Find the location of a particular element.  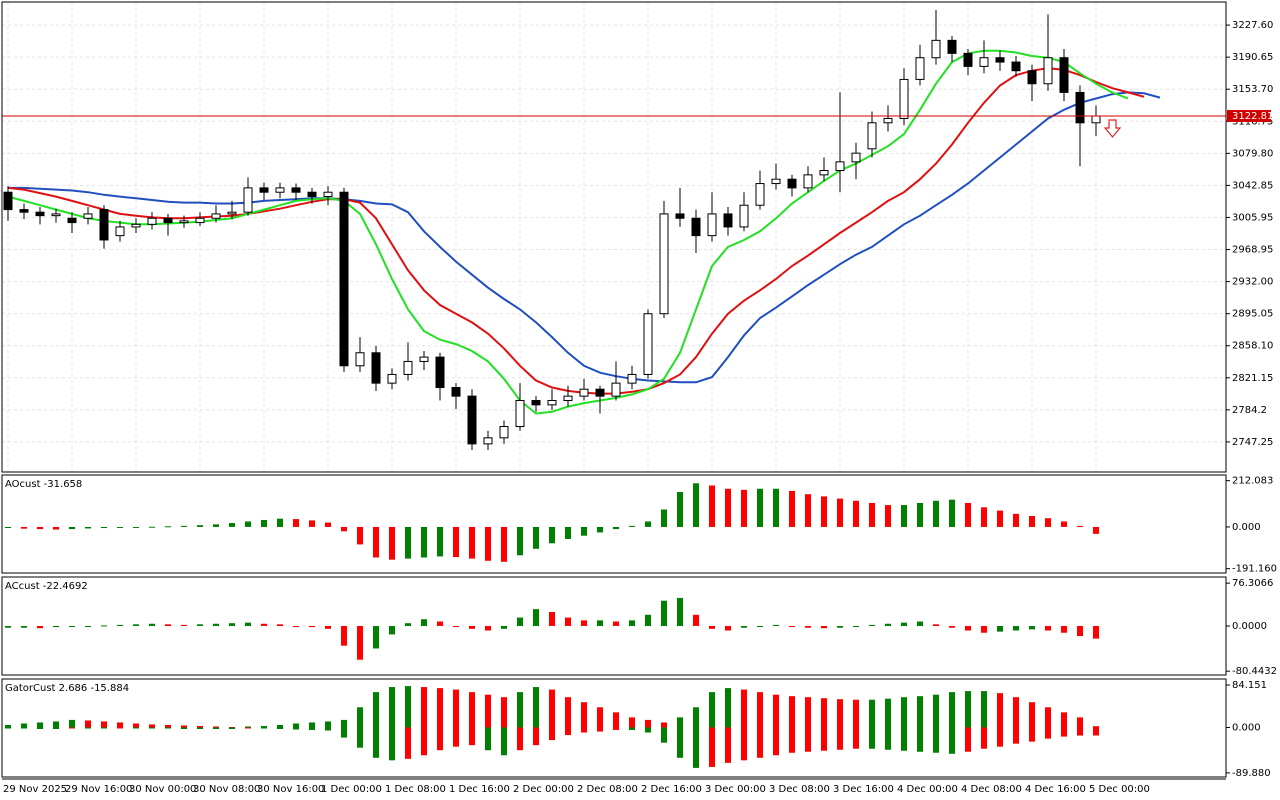

y-tick-label: 76.3066 is located at coordinates (1252, 583).